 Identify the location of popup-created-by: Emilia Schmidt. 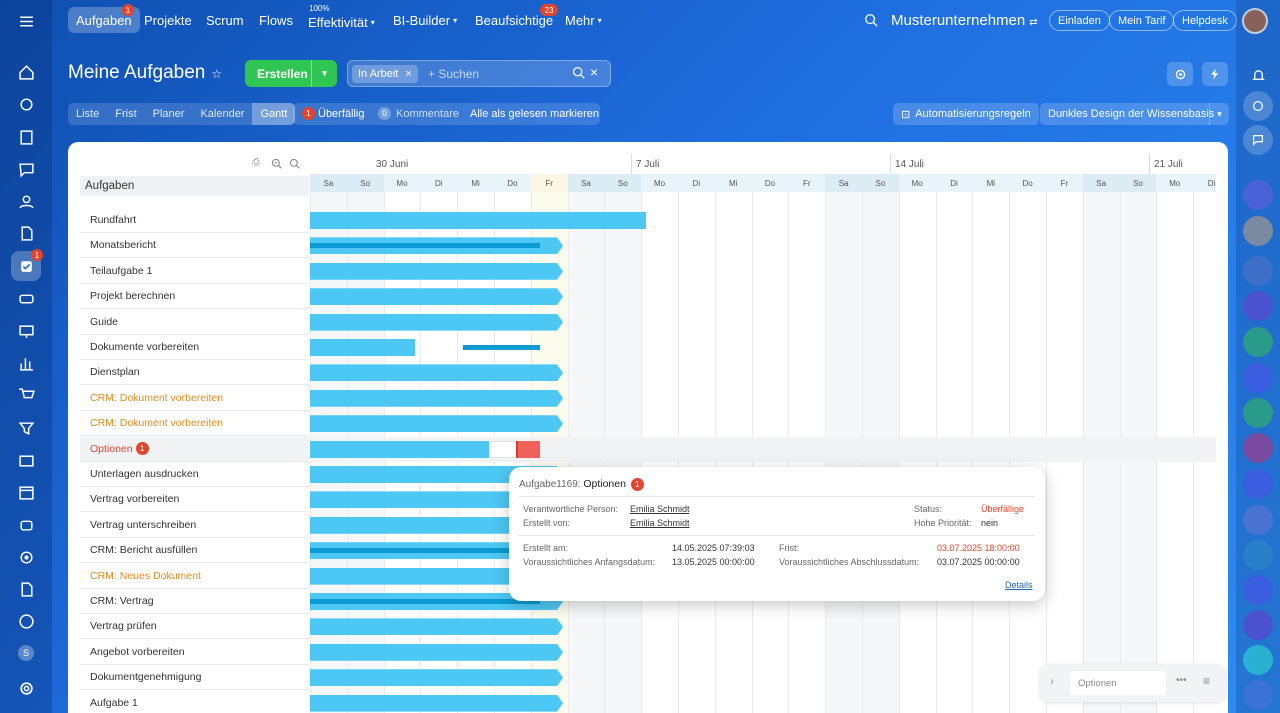
(660, 523).